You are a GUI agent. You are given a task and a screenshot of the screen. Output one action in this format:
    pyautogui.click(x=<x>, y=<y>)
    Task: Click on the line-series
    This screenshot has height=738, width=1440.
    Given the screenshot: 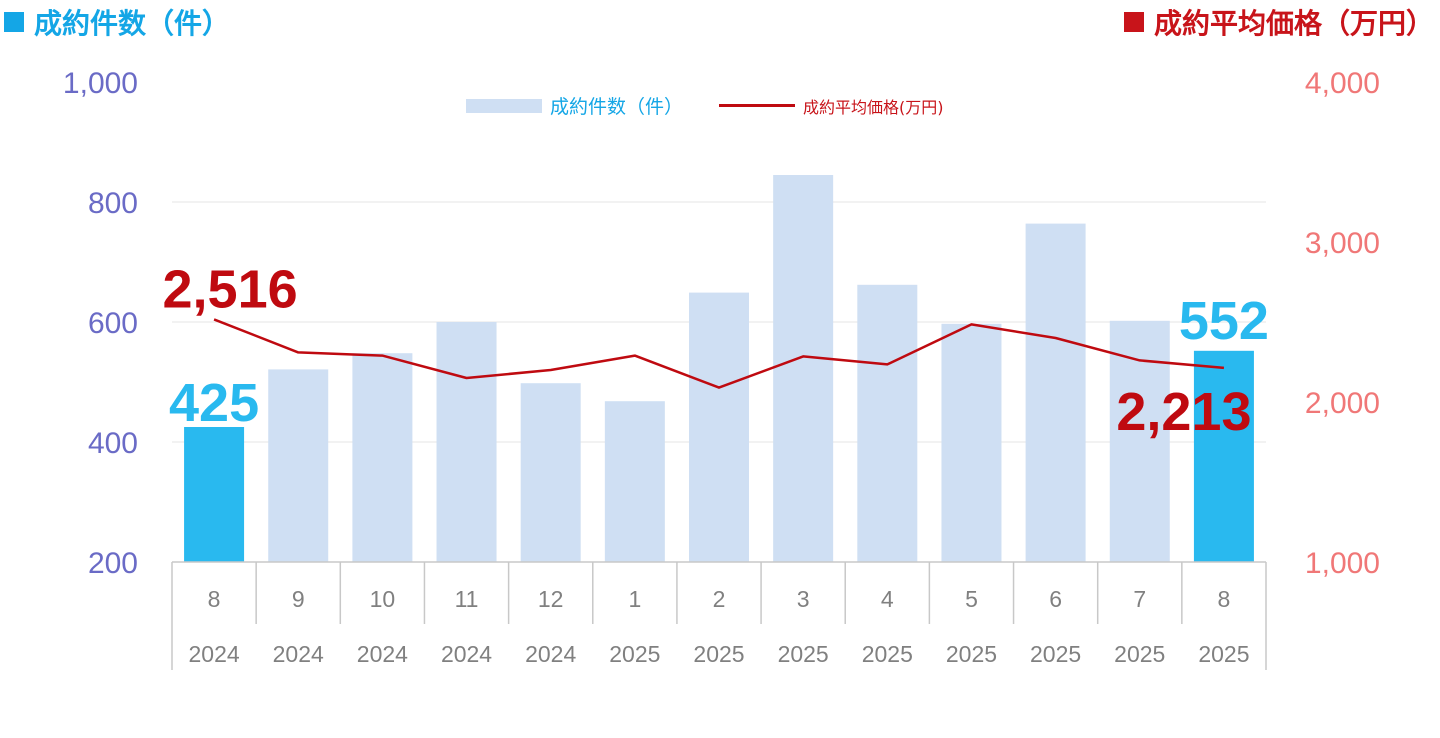 What is the action you would take?
    pyautogui.click(x=719, y=353)
    